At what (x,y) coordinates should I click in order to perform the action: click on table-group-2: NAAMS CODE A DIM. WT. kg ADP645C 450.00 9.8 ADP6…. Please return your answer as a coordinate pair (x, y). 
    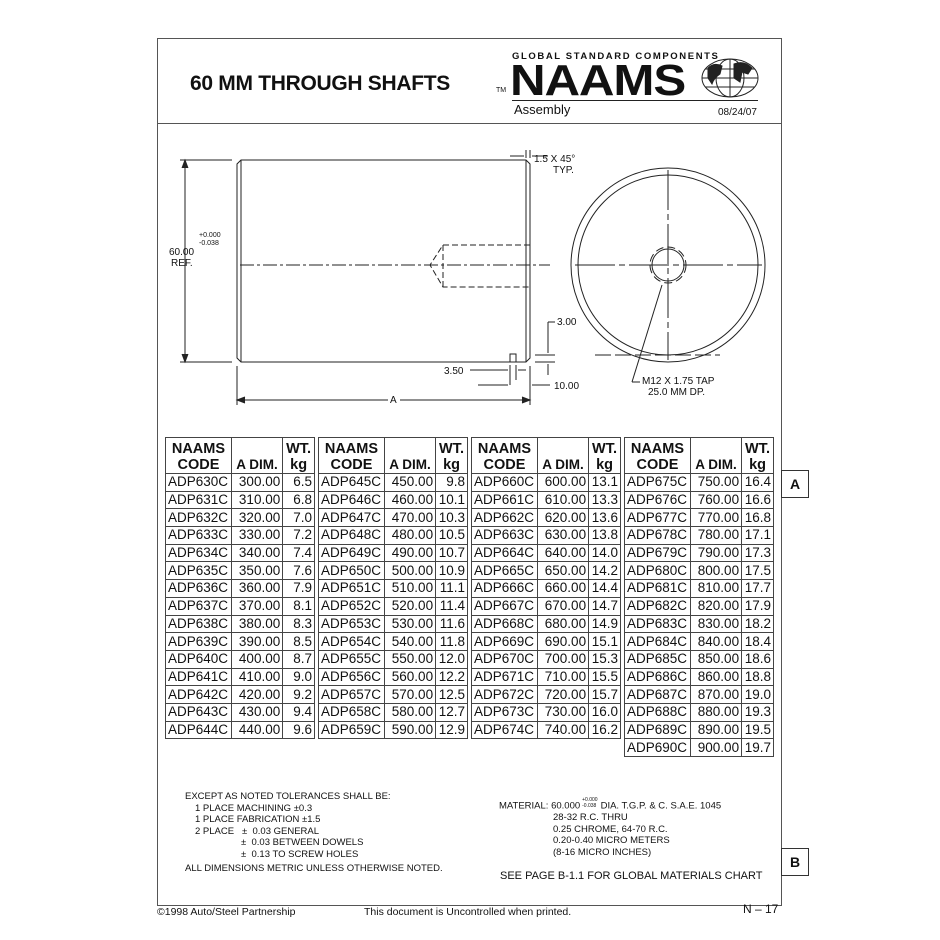
    Looking at the image, I should click on (393, 588).